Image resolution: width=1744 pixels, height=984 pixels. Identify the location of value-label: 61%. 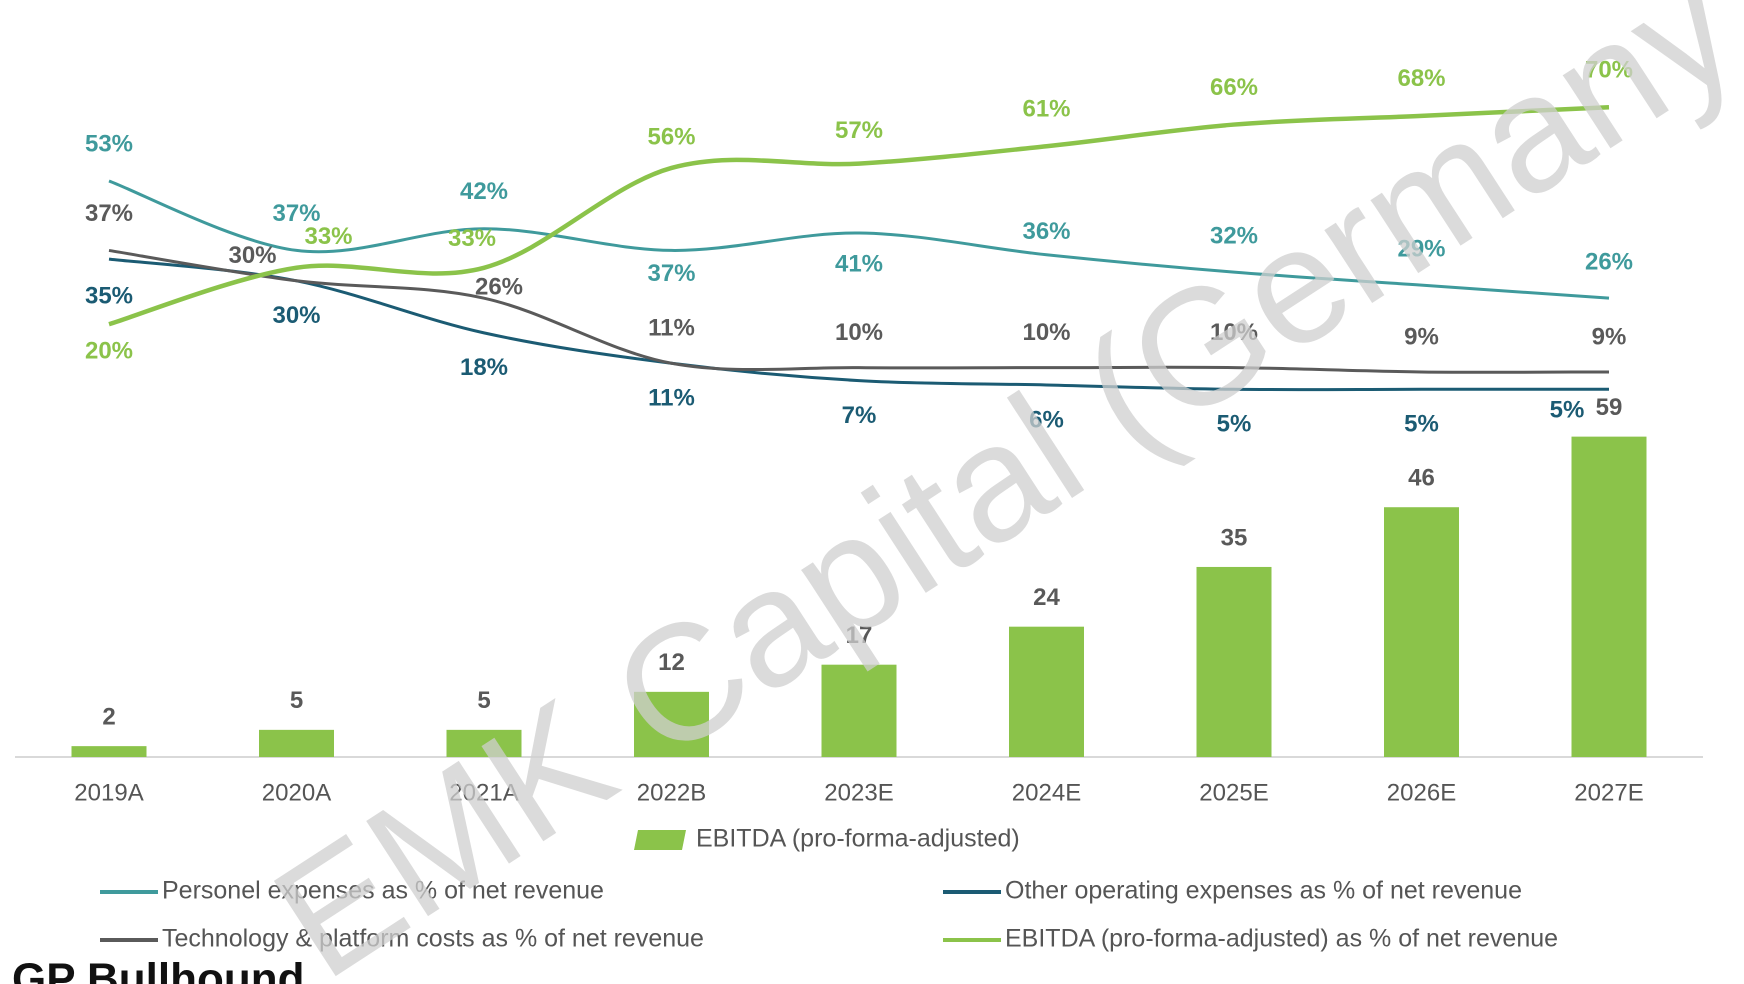
(1046, 109).